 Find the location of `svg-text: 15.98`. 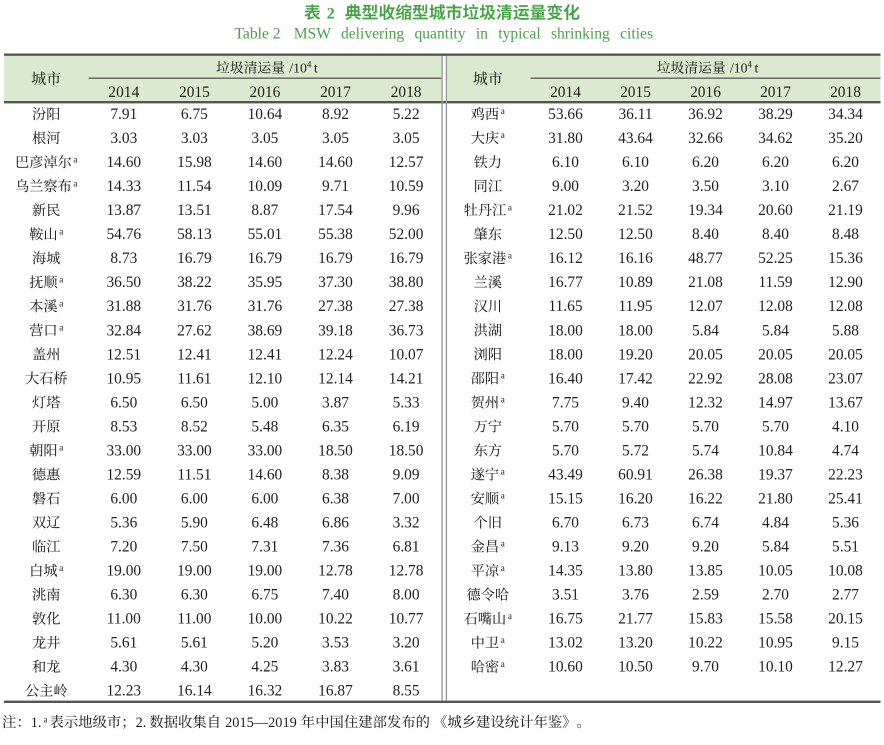

svg-text: 15.98 is located at coordinates (194, 162).